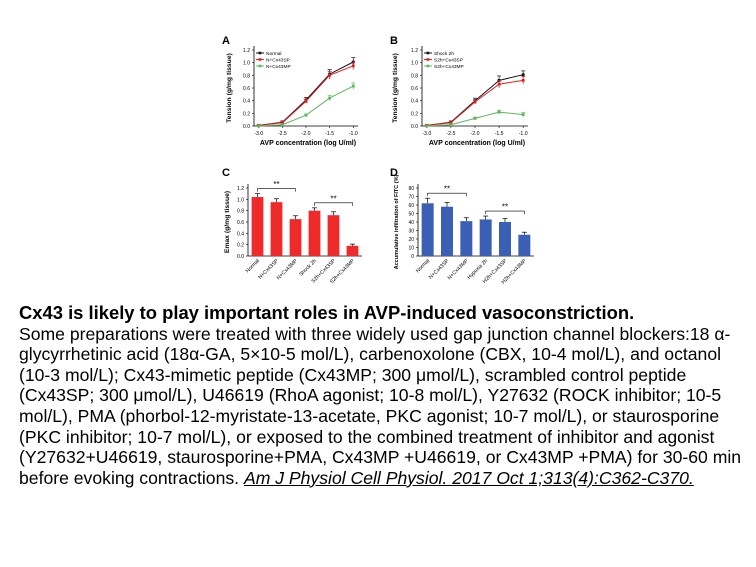  What do you see at coordinates (397, 221) in the screenshot?
I see `y-axis-label: Accumulative infiltration of FITC (%)` at bounding box center [397, 221].